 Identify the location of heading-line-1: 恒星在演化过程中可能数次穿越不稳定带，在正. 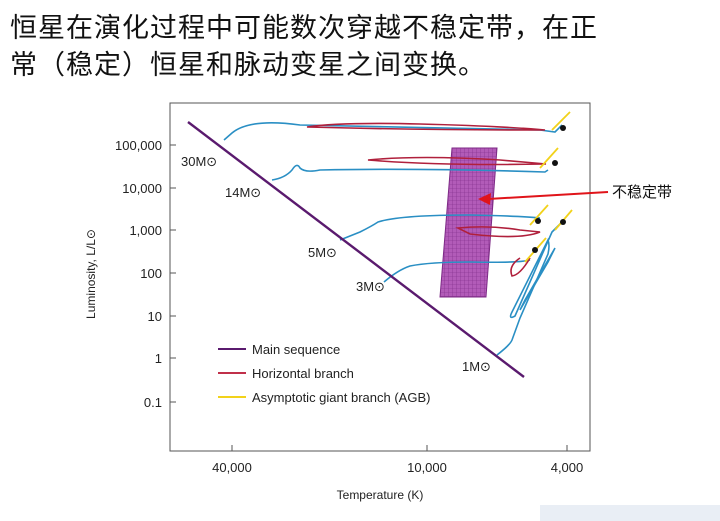
(304, 28).